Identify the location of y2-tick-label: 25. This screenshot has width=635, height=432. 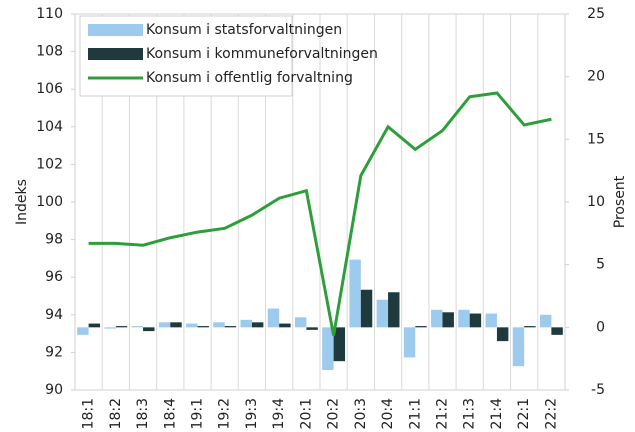
(596, 14).